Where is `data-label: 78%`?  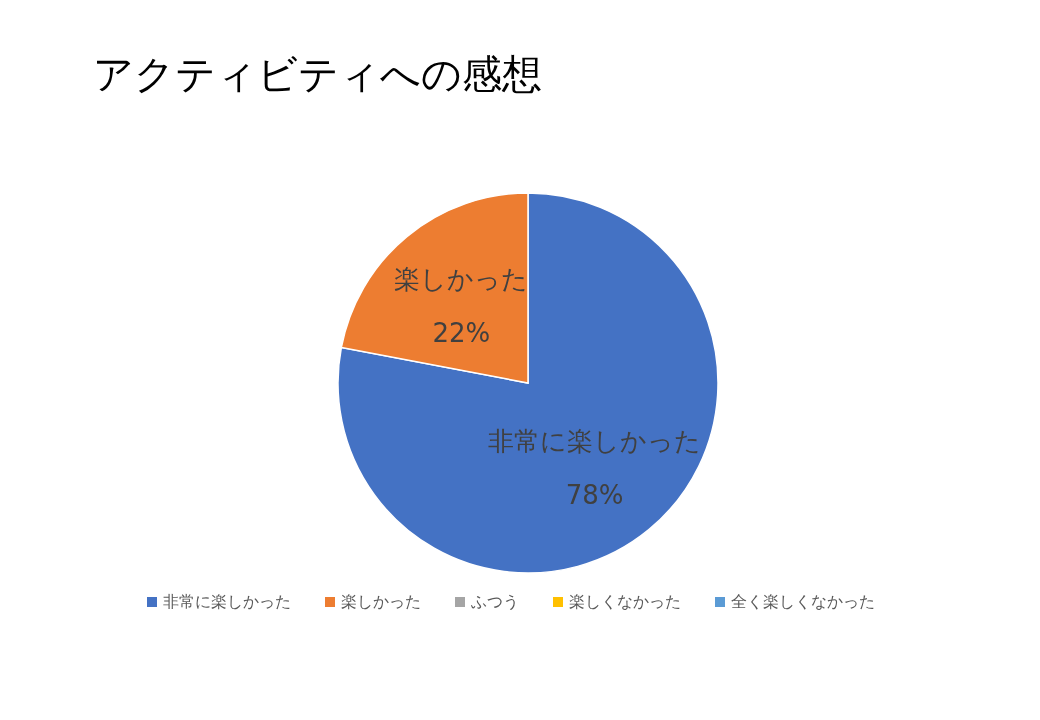
data-label: 78% is located at coordinates (594, 494).